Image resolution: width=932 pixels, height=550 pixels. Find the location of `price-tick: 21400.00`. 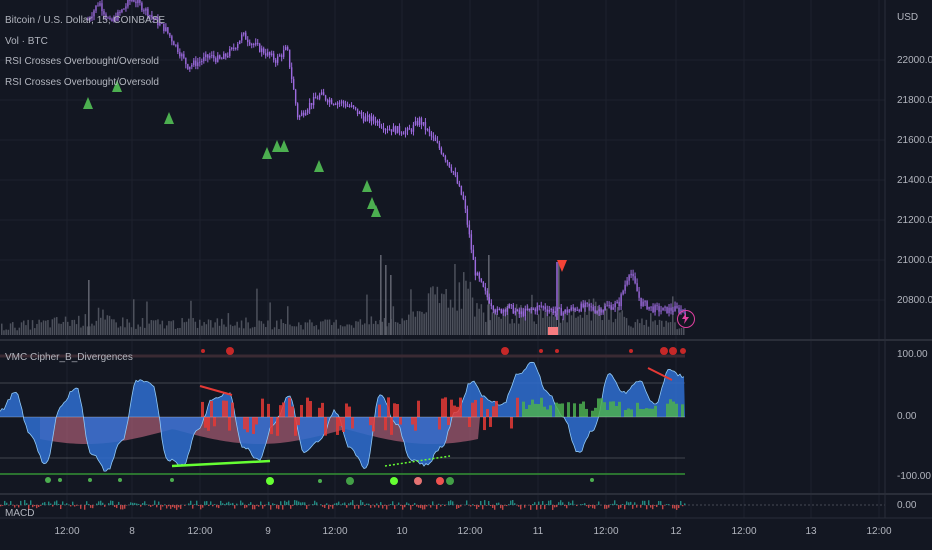

price-tick: 21400.00 is located at coordinates (914, 180).